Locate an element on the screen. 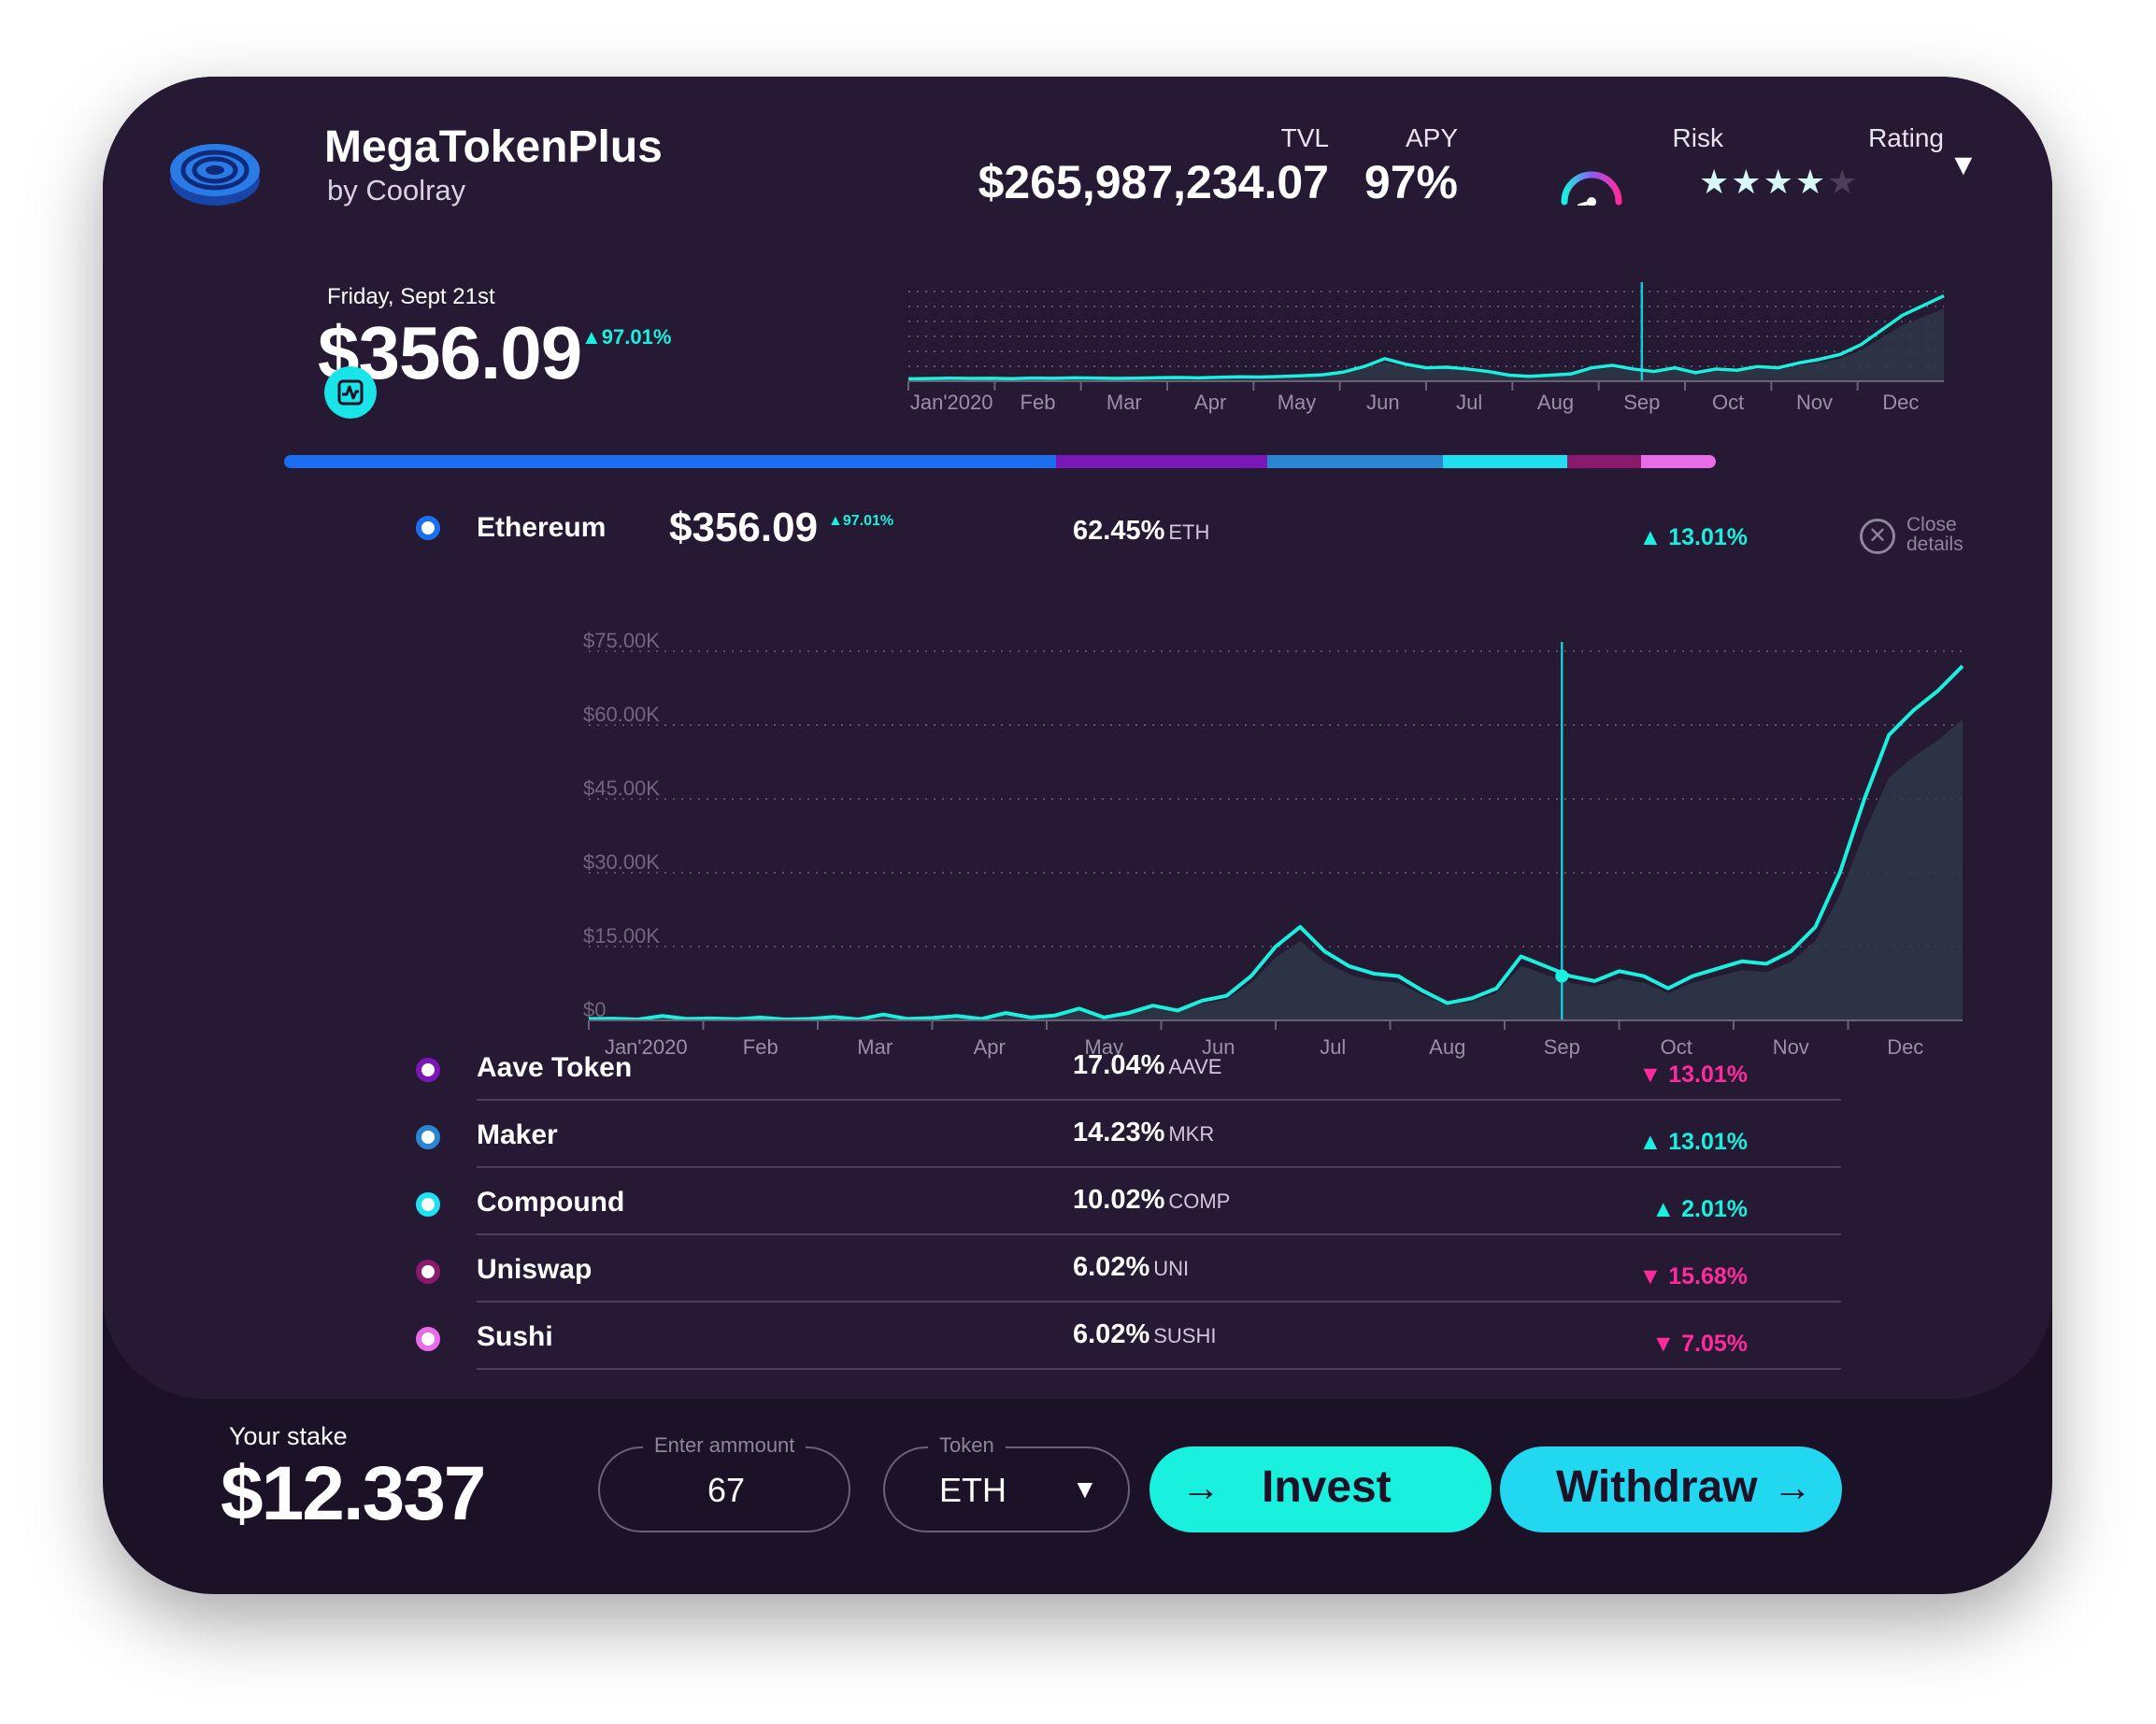 The height and width of the screenshot is (1724, 2156). token-name: Uniswap is located at coordinates (535, 1269).